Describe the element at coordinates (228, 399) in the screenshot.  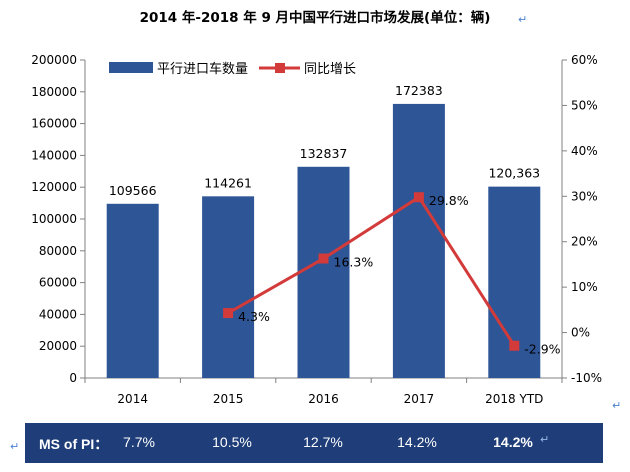
I see `x-axis-tick-label: 2015` at that location.